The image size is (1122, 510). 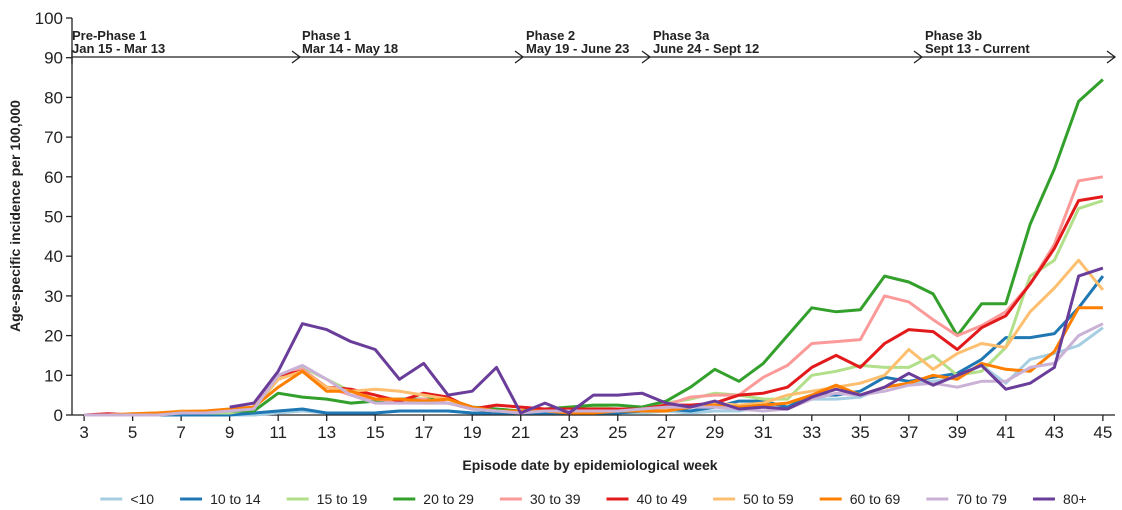 What do you see at coordinates (1005, 432) in the screenshot?
I see `x-tick-label: 41` at bounding box center [1005, 432].